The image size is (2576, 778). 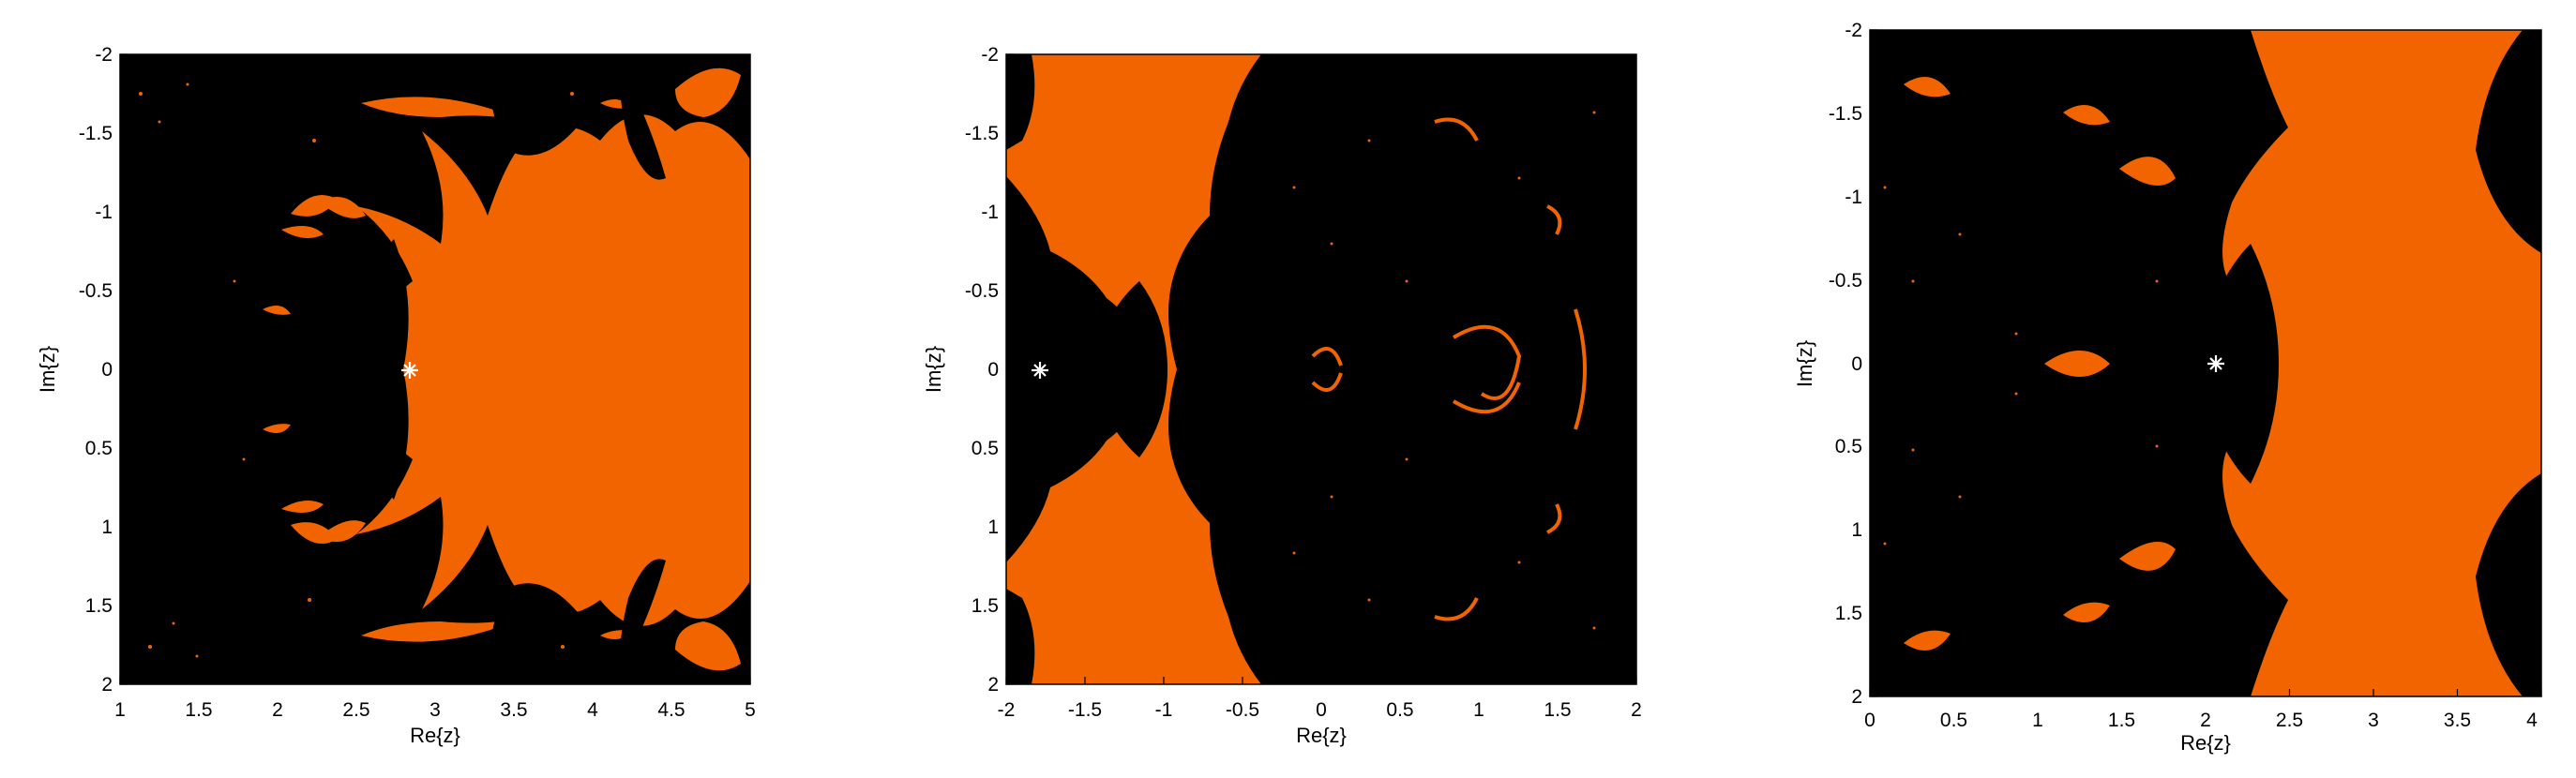 I want to click on panel-1-y-axis-title: Im{z}, so click(x=47, y=369).